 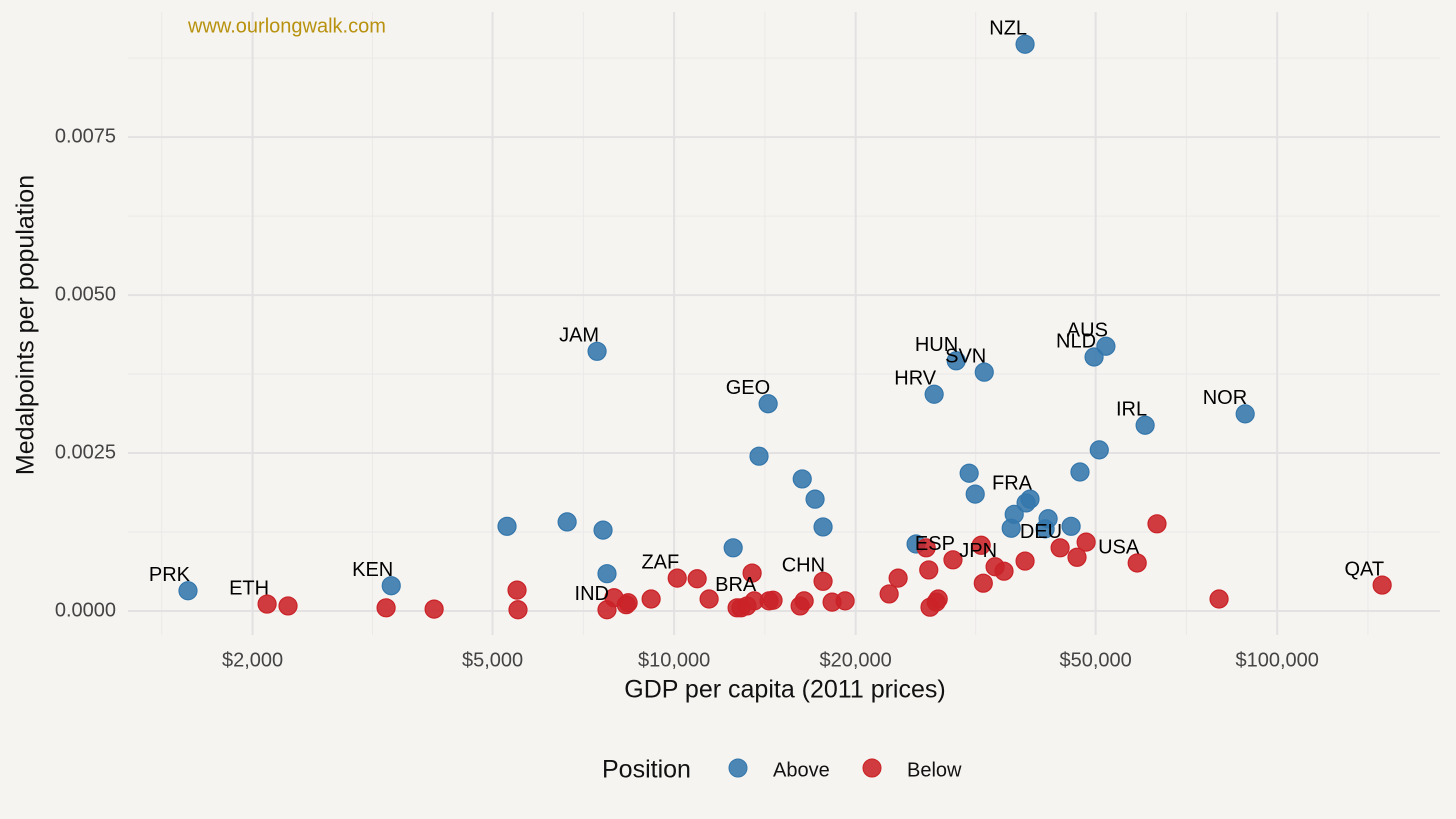 I want to click on y-tick-label: 0.0000, so click(x=85, y=610).